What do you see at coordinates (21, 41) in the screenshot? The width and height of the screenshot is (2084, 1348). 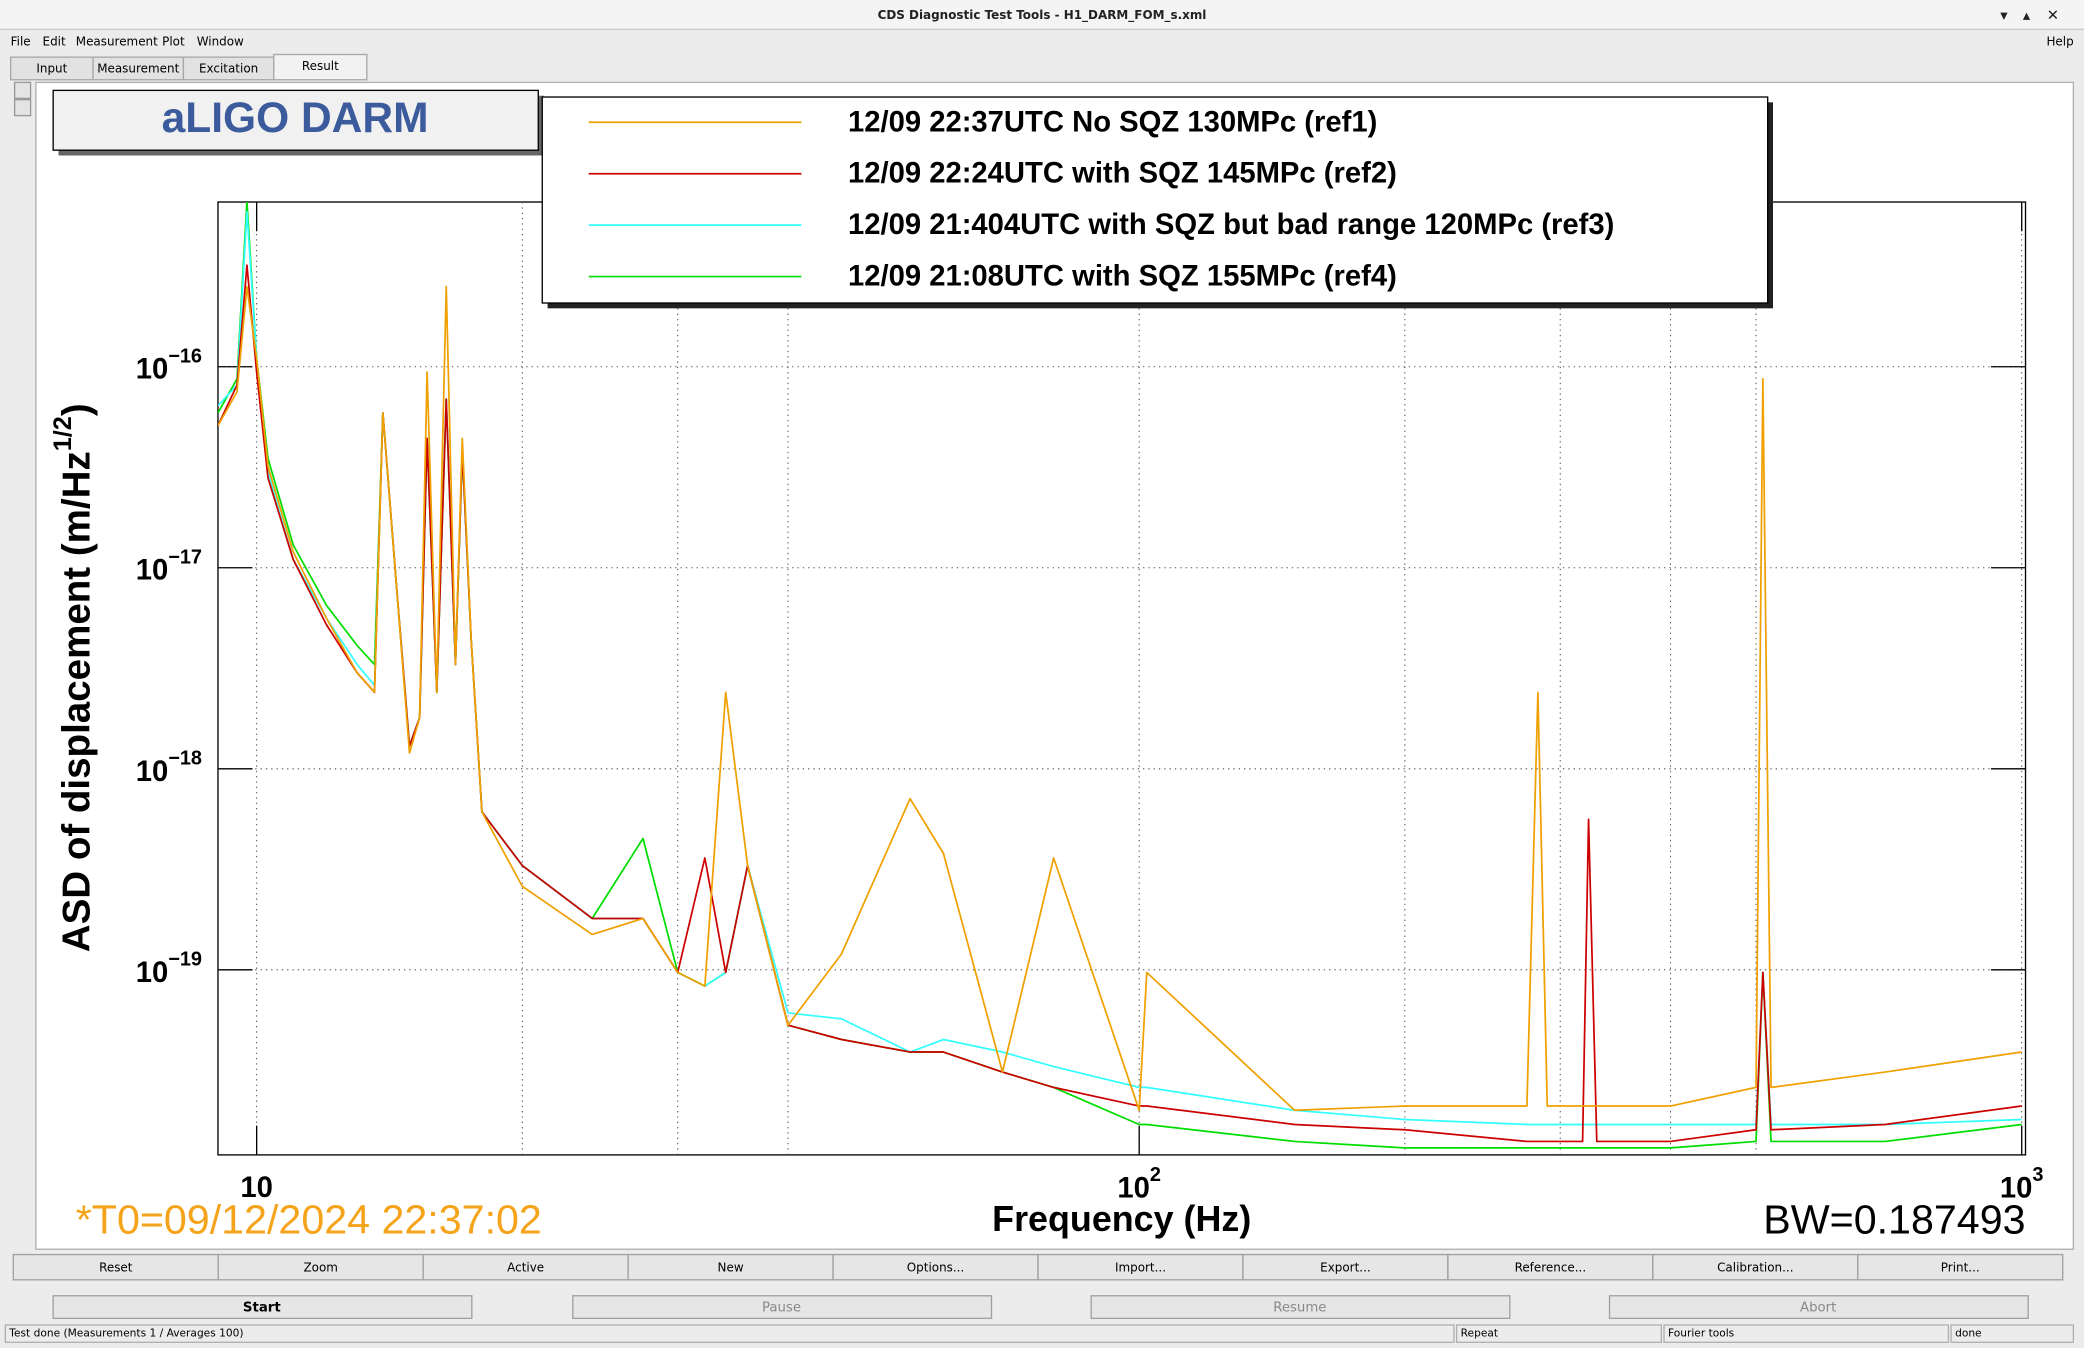 I see `menu-item: File` at bounding box center [21, 41].